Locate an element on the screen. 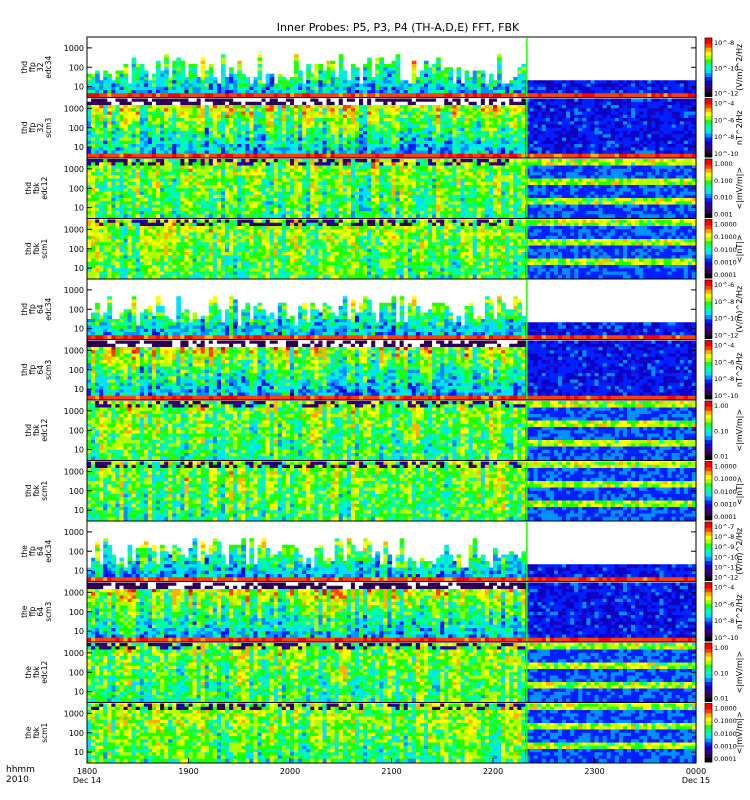 This screenshot has height=800, width=750. colorbar-tick-label: 10^-6 is located at coordinates (724, 120).